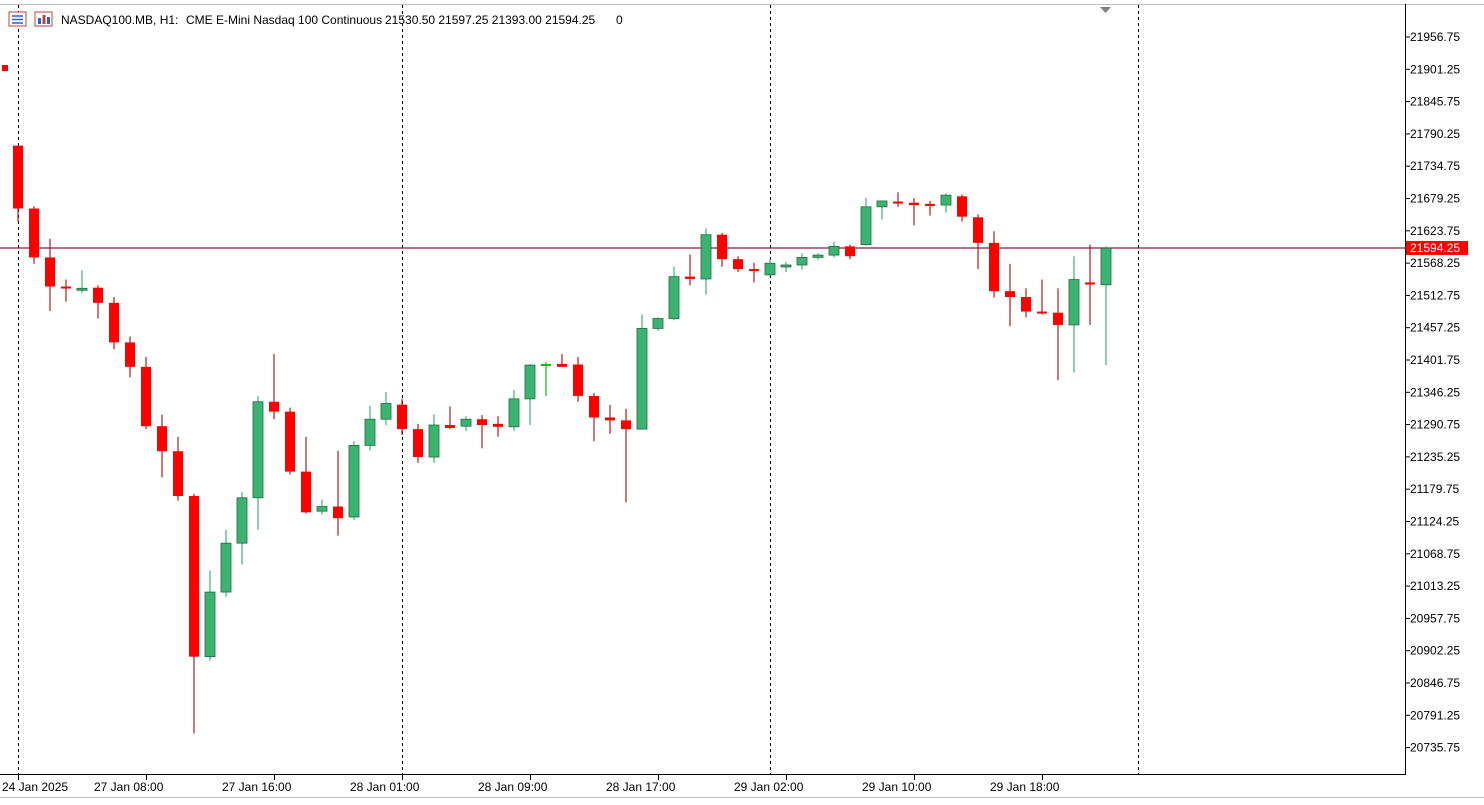 The height and width of the screenshot is (805, 1484). Describe the element at coordinates (1435, 457) in the screenshot. I see `price-tick-label: 21235.25` at that location.